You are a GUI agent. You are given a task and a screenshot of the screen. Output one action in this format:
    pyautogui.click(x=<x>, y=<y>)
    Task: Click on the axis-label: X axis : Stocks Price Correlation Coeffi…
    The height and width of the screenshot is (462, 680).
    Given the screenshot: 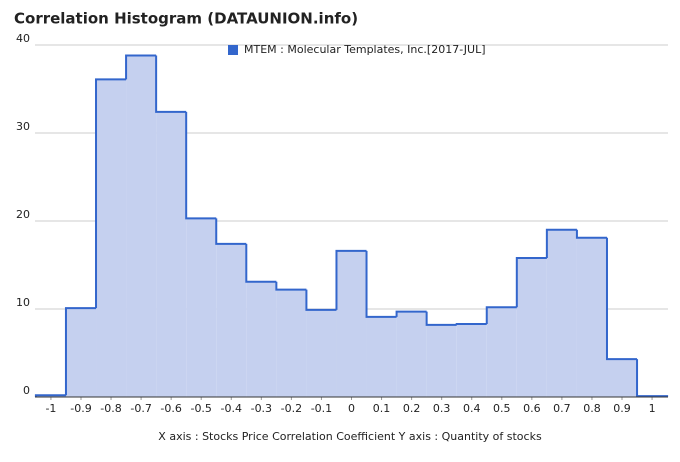 What is the action you would take?
    pyautogui.click(x=350, y=436)
    